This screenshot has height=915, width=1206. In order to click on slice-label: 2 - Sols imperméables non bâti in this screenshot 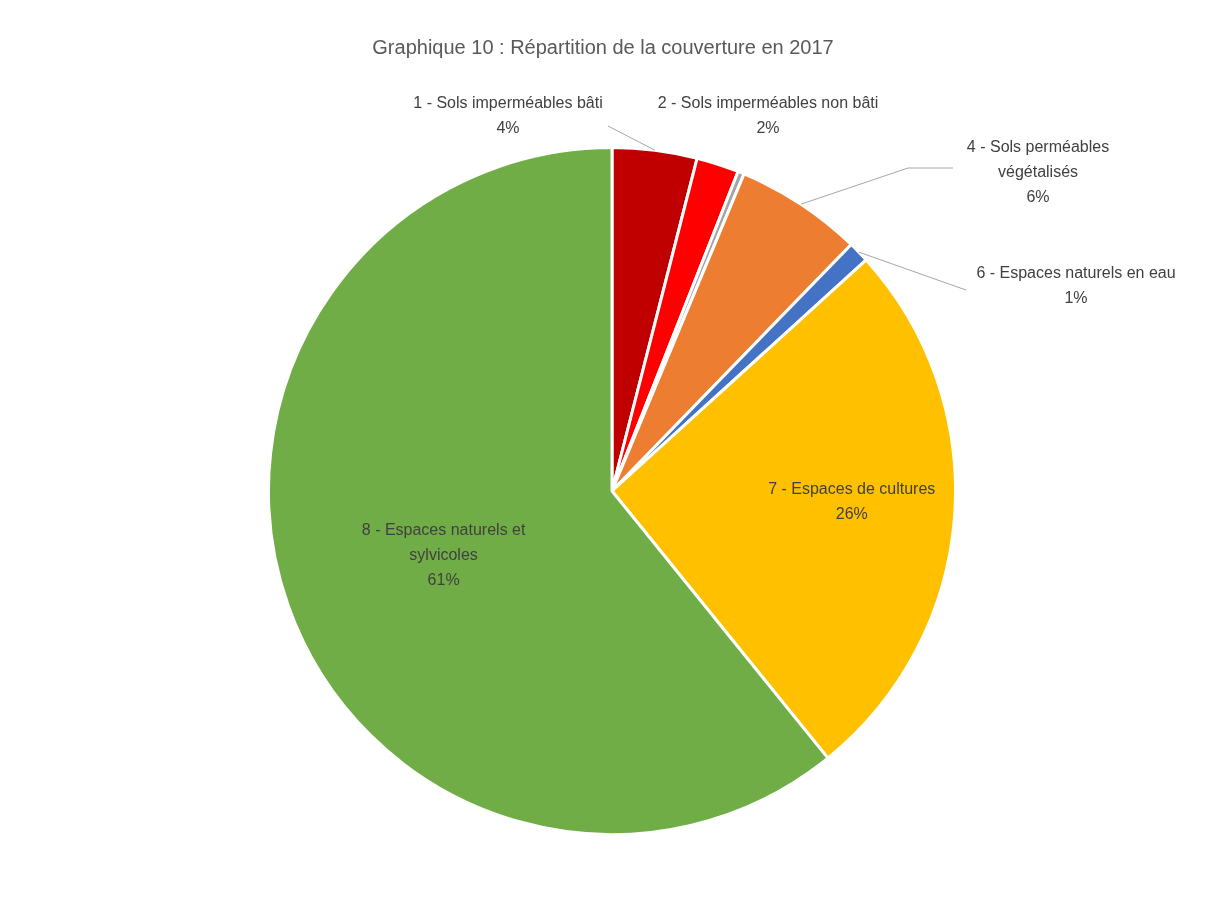, I will do `click(768, 103)`.